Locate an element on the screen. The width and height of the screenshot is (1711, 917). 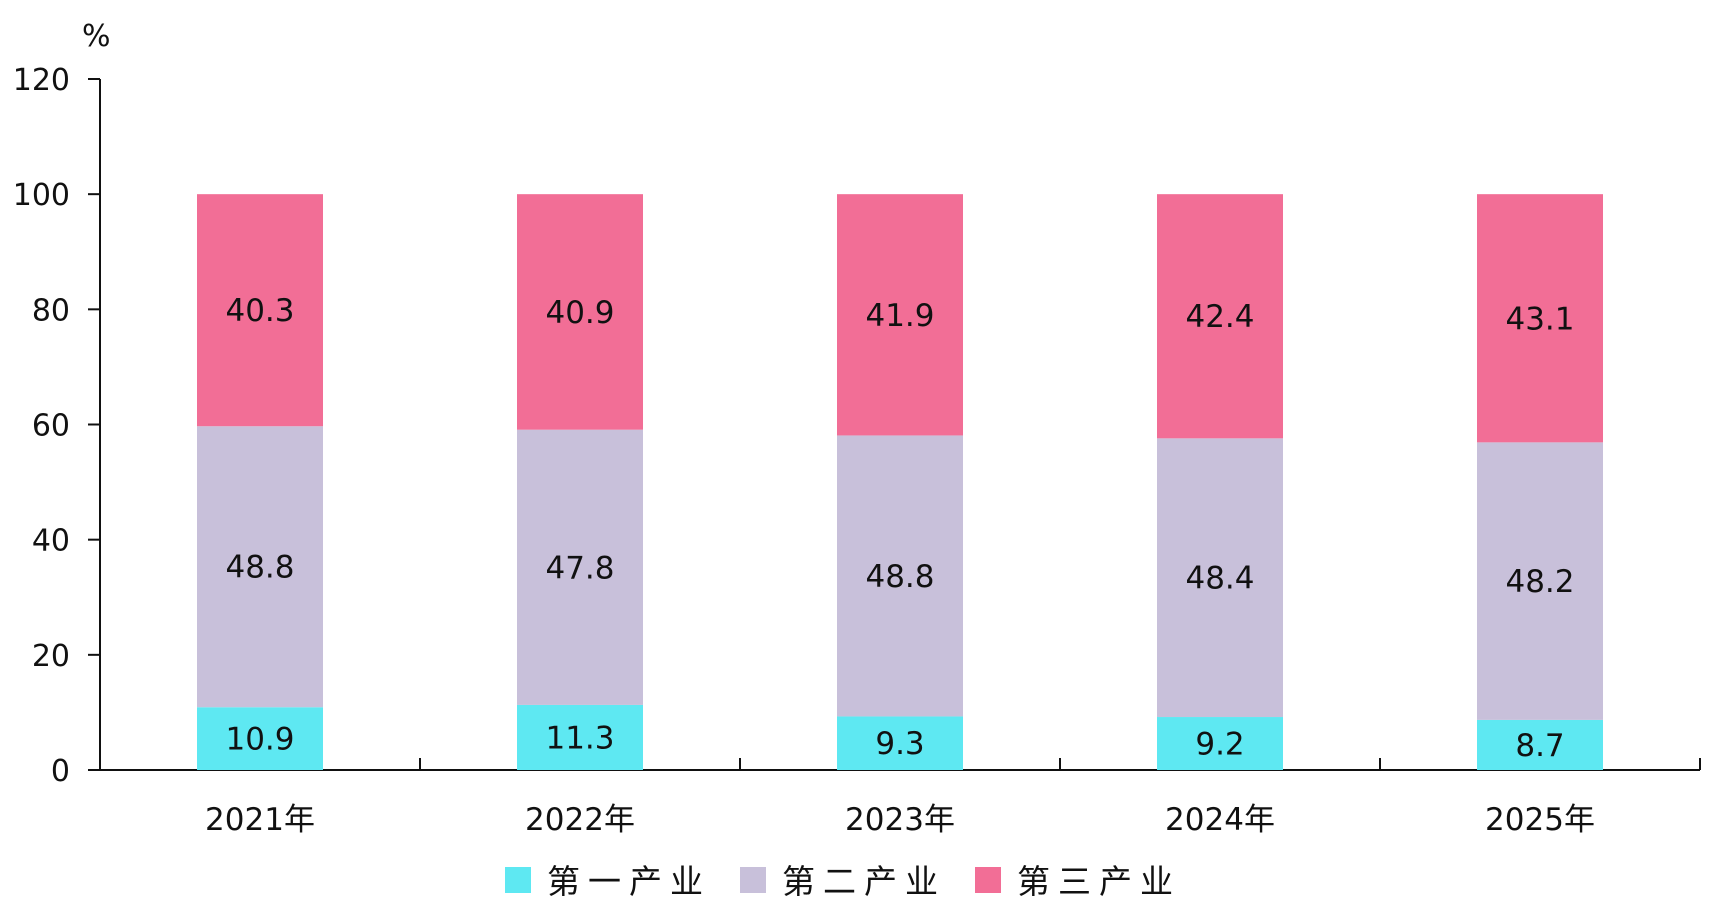
legend: 第一产业 第二产业 第三产业 is located at coordinates (843, 881).